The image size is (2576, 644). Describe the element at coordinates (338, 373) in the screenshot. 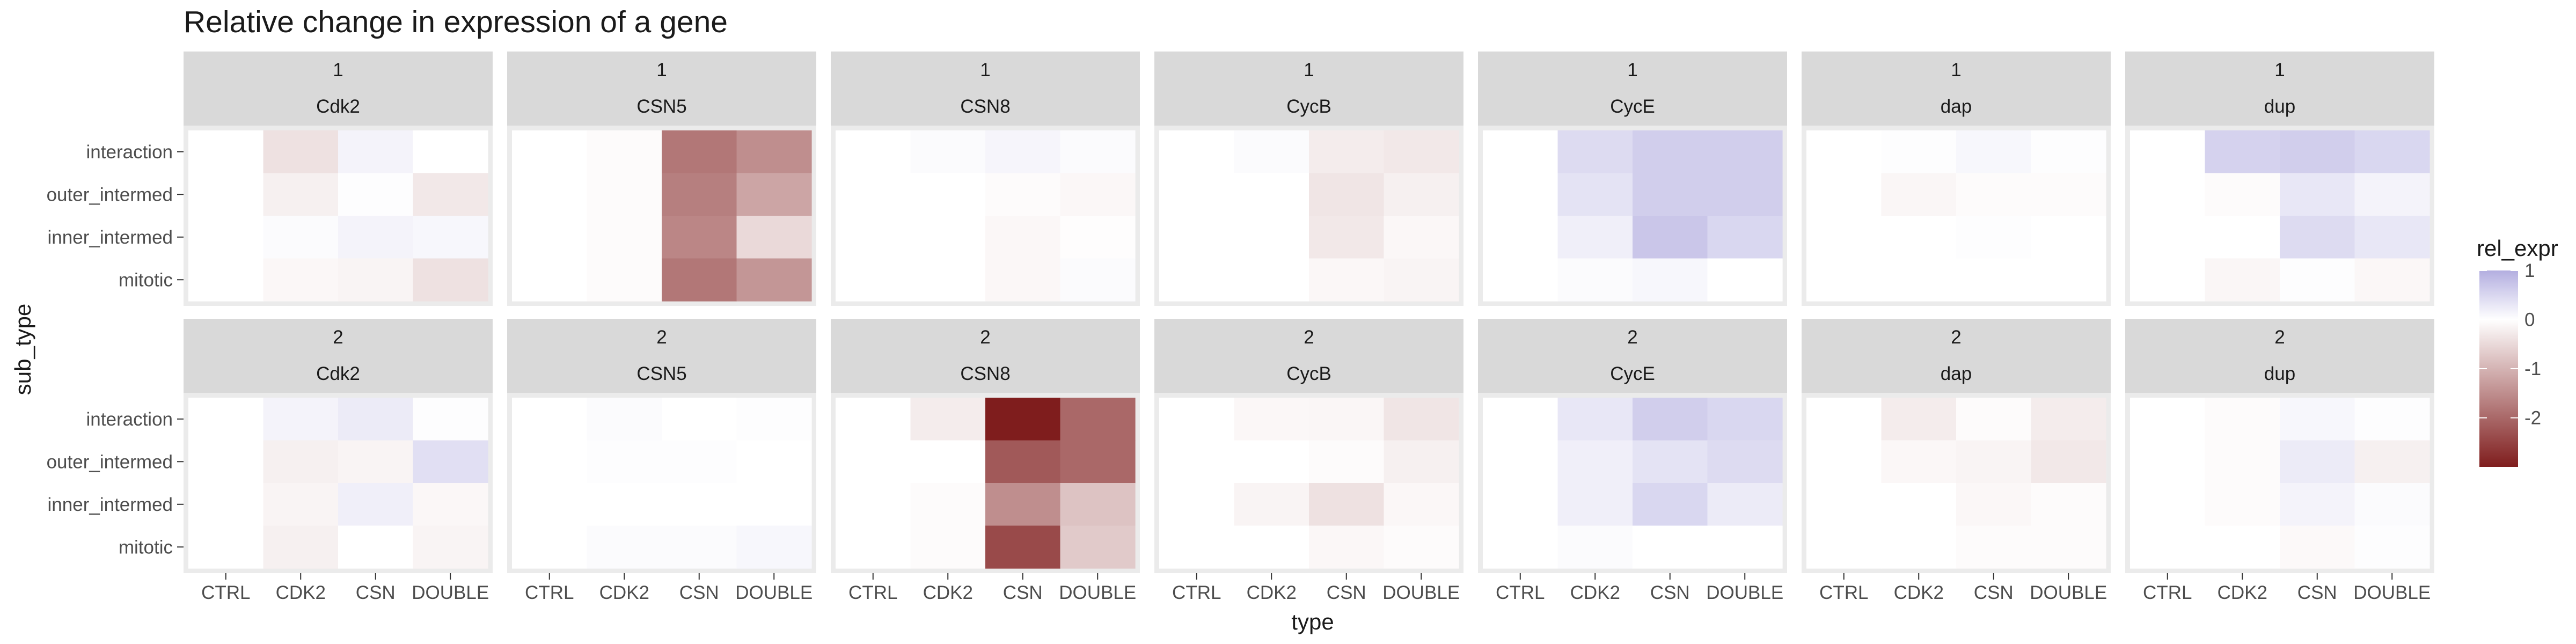

I see `facet-col-label: Cdk2` at that location.